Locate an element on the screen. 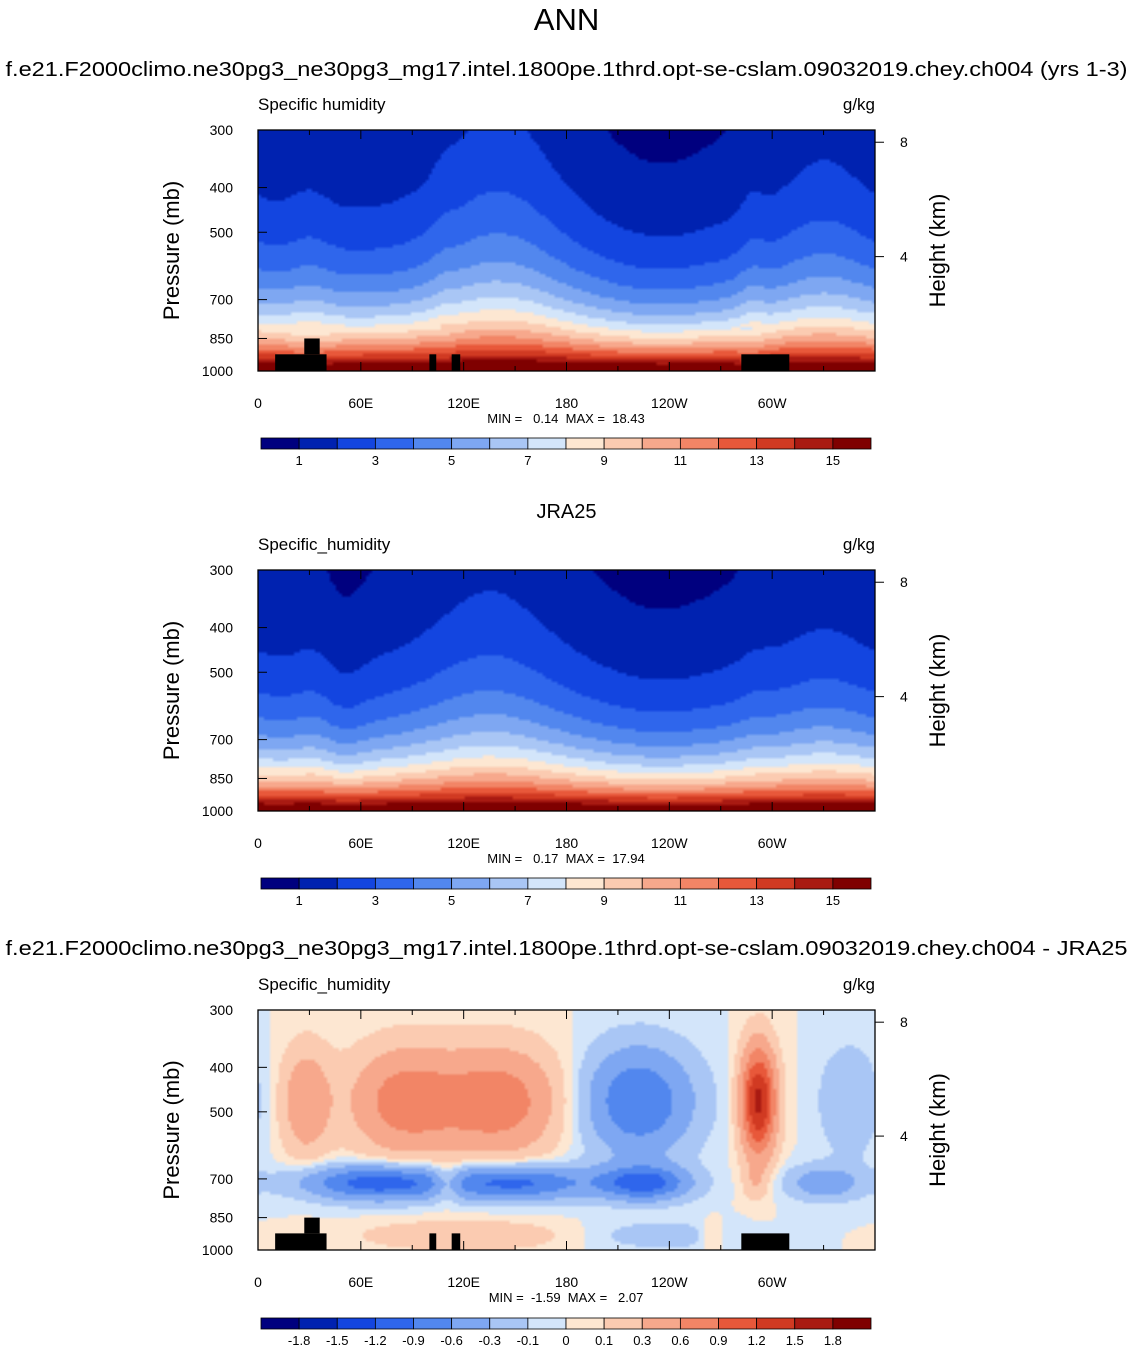  colorbar-label: 0.3 is located at coordinates (642, 1340).